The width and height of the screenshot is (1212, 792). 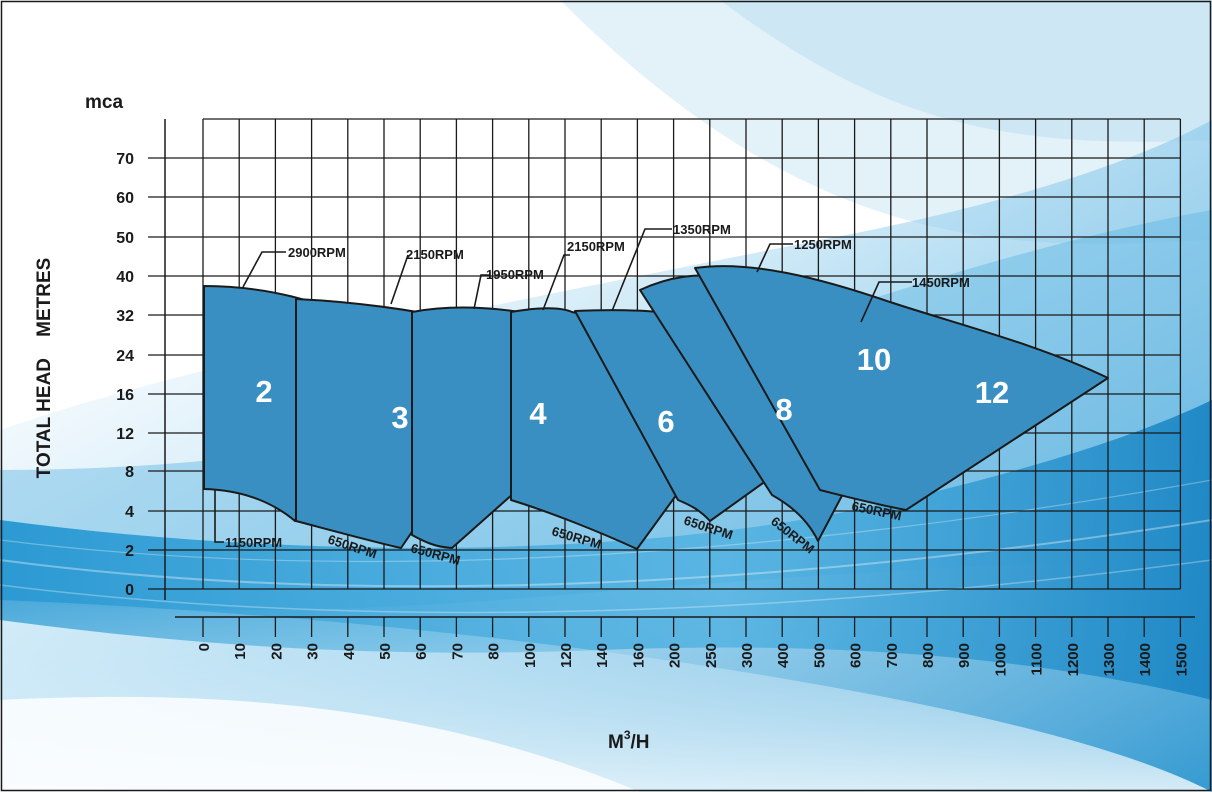 What do you see at coordinates (992, 392) in the screenshot?
I see `region-label-12: 12` at bounding box center [992, 392].